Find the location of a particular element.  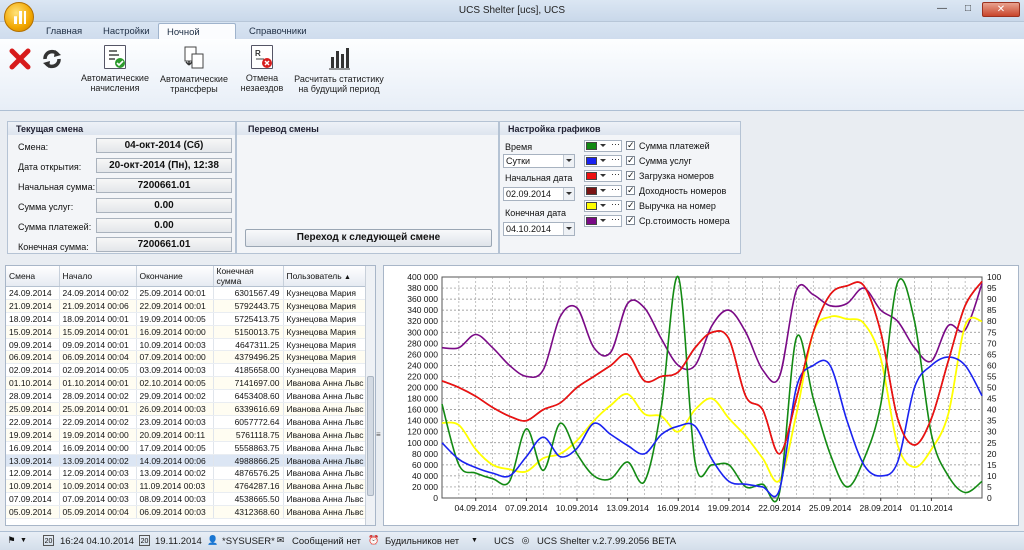

col-header-shift: Смена is located at coordinates (33, 276).